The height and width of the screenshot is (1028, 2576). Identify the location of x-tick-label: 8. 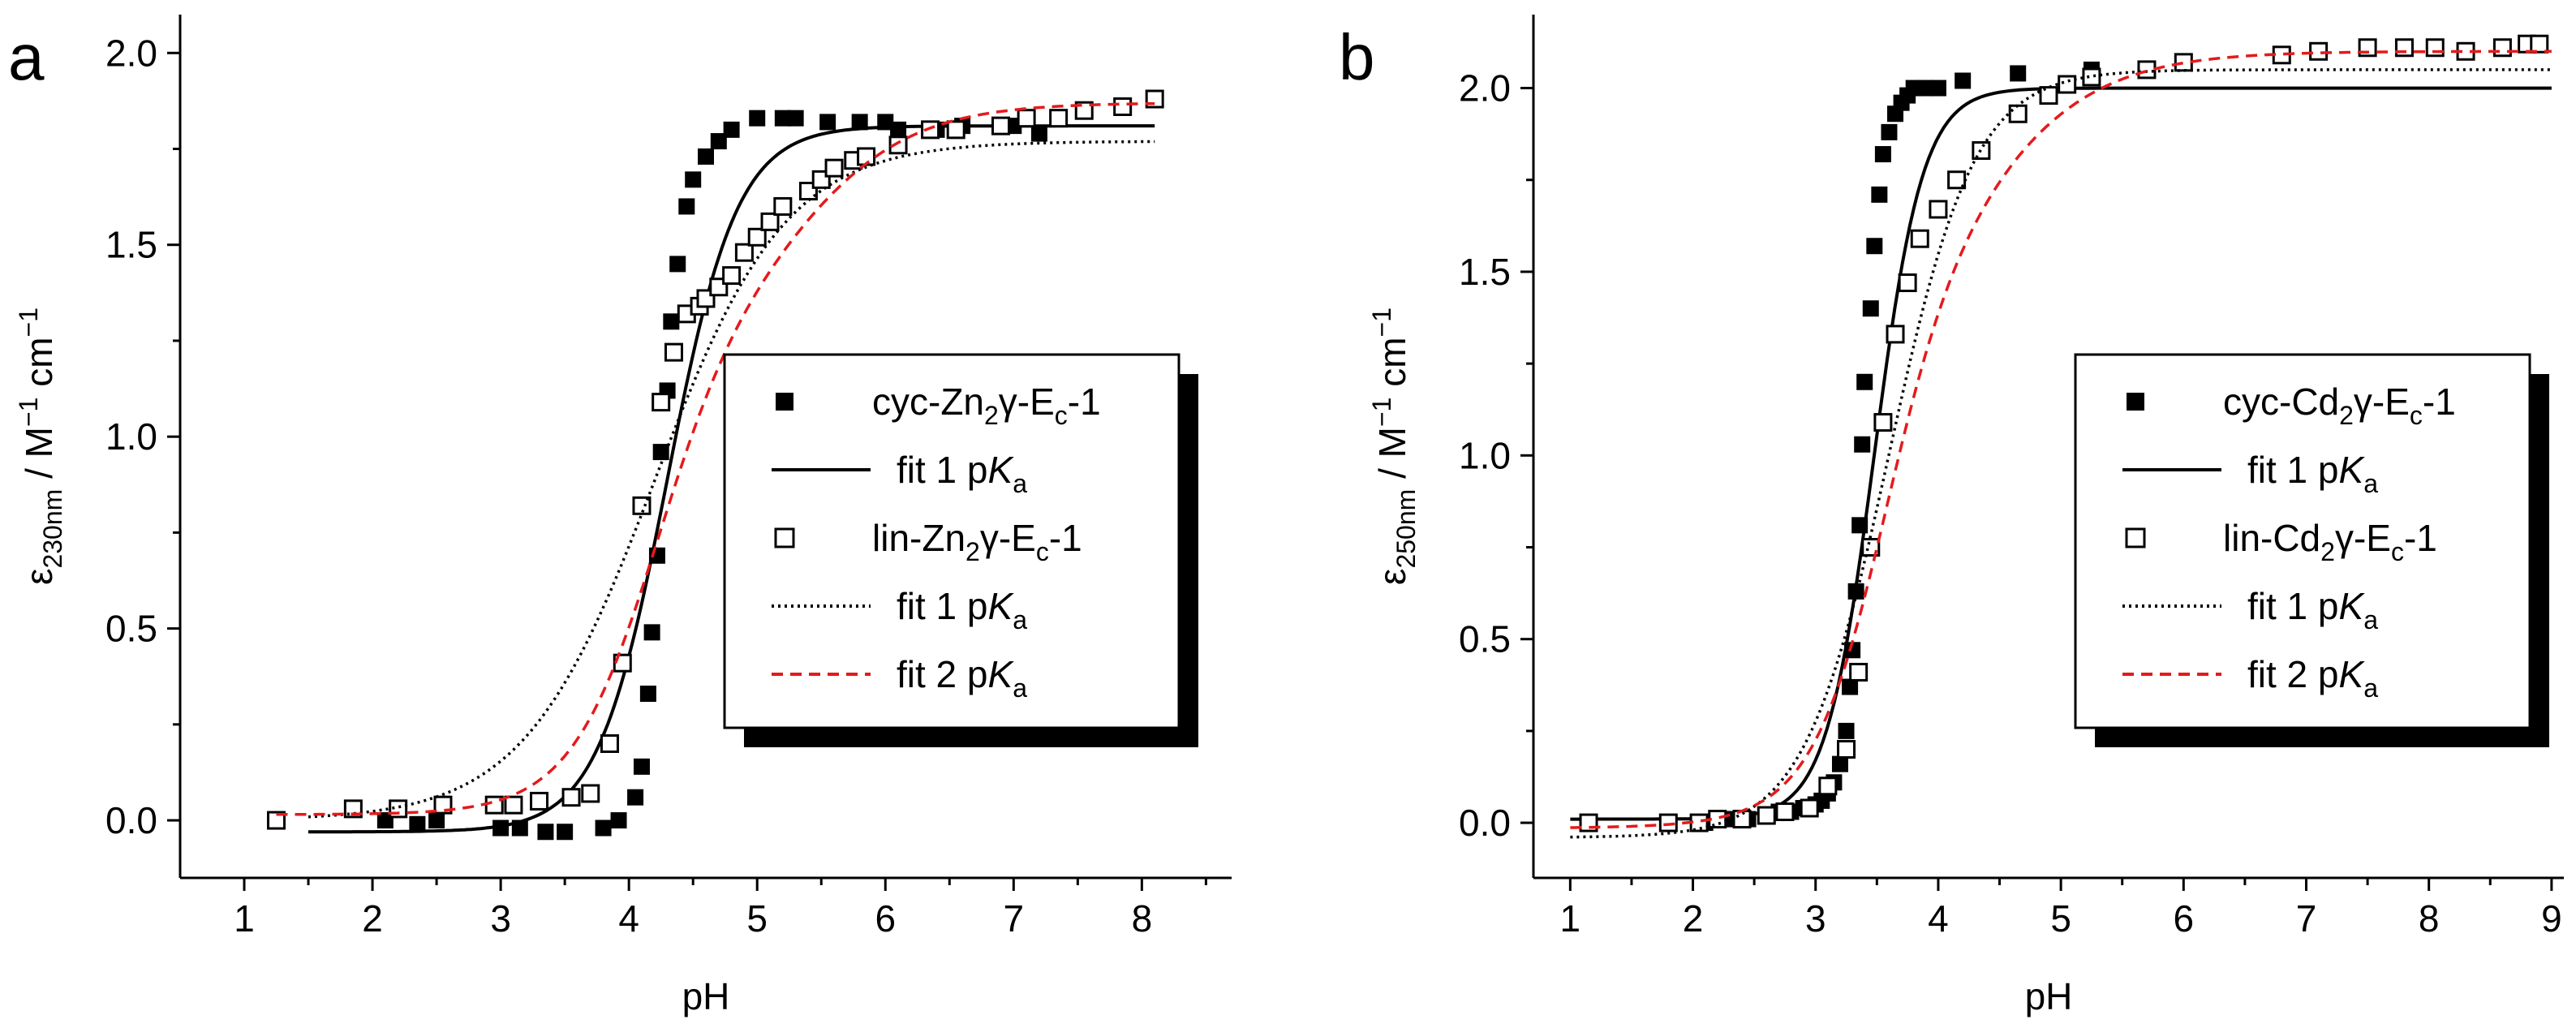
(1142, 919).